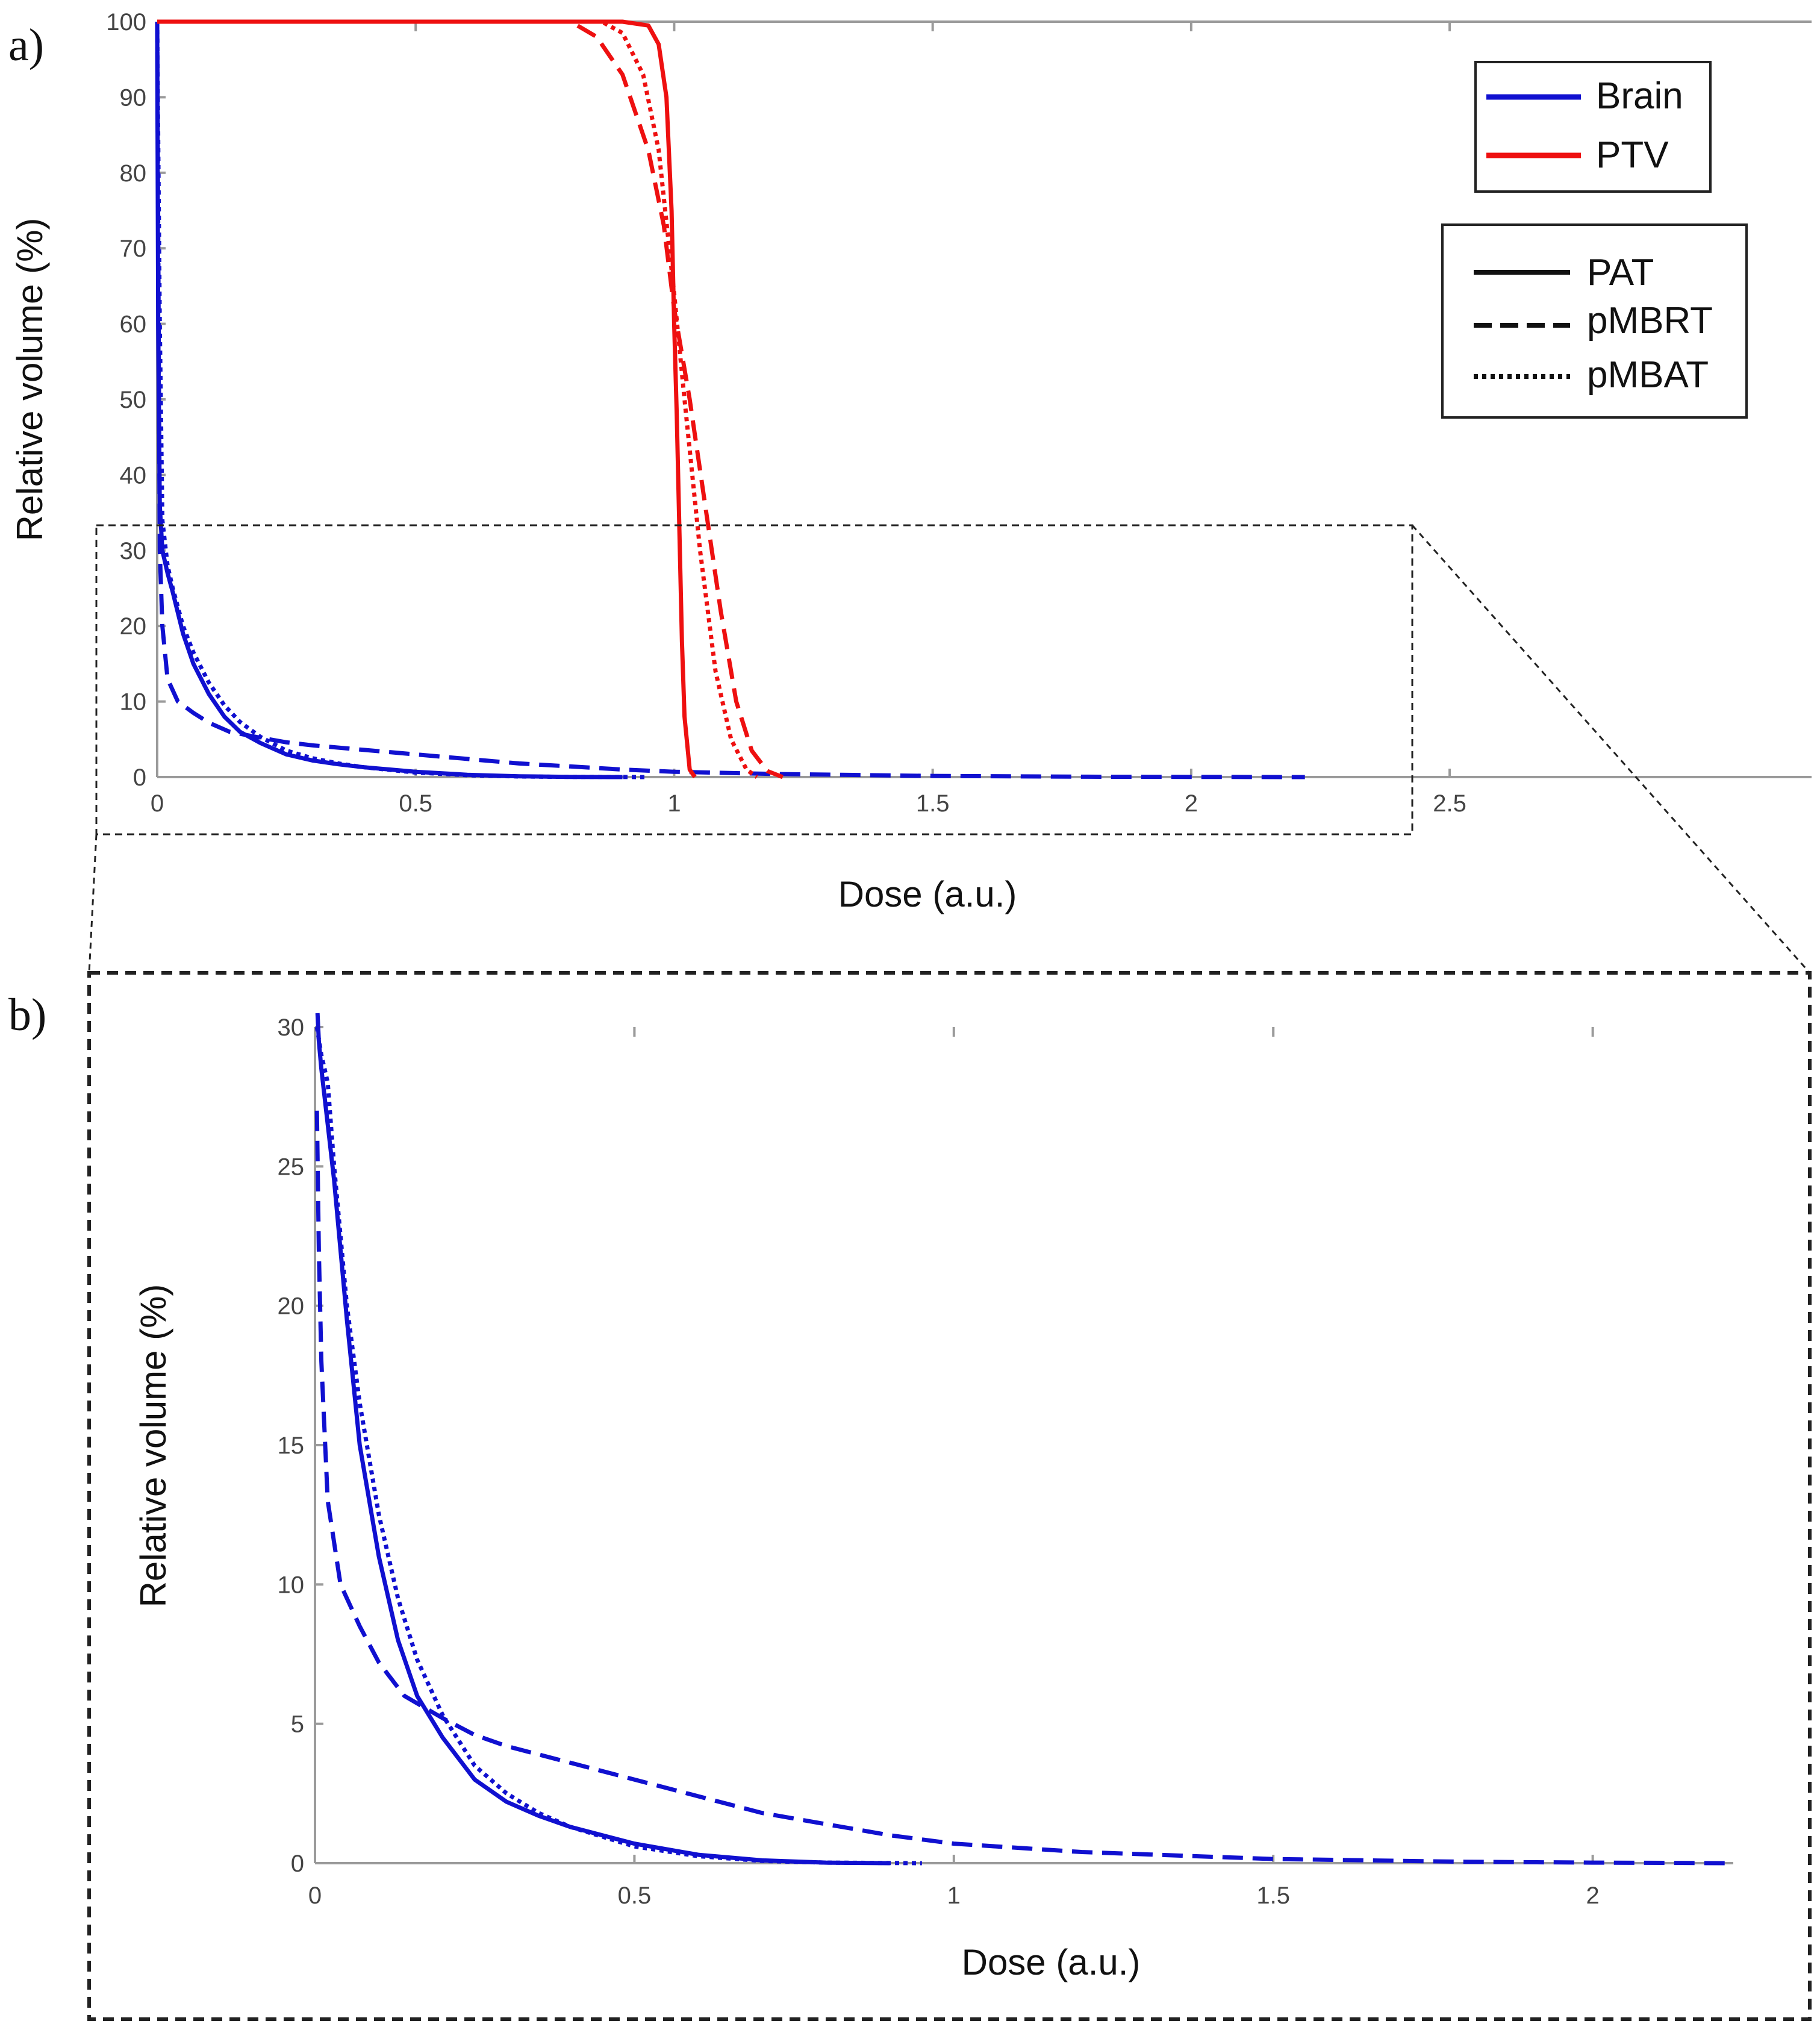 The width and height of the screenshot is (1820, 2024). I want to click on zoom-connector-right, so click(1611, 749).